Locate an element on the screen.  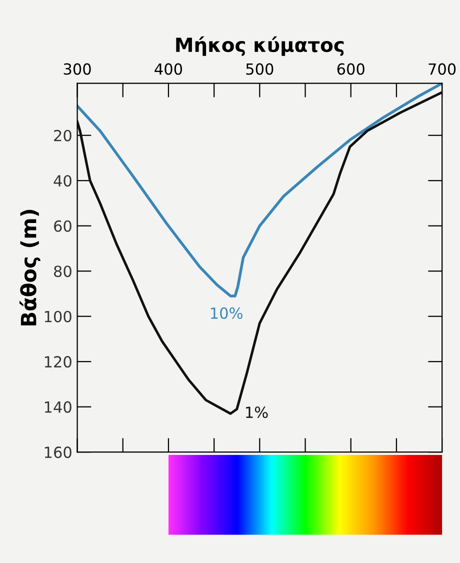
y-tick-label: 40 is located at coordinates (63, 181).